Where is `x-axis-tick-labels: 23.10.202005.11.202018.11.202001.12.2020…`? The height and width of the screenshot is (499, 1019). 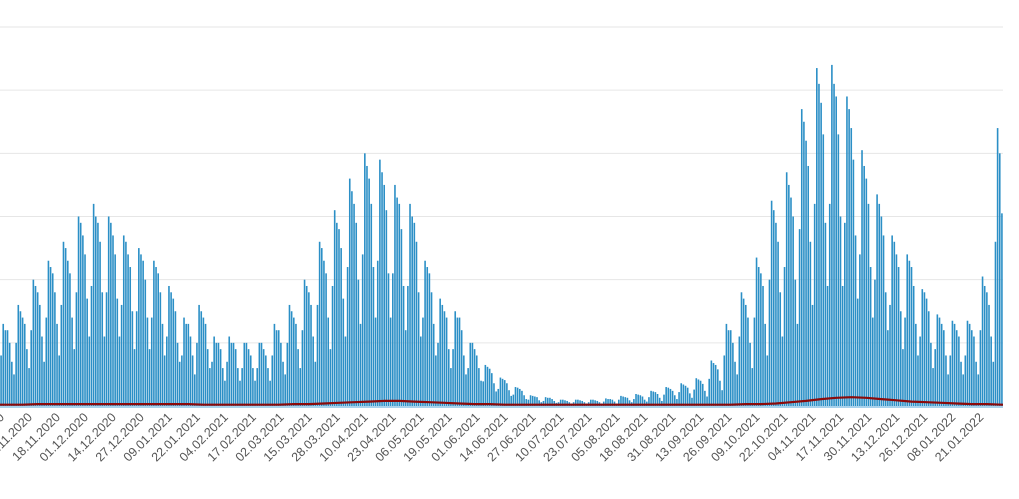 x-axis-tick-labels: 23.10.202005.11.202018.11.202001.12.2020… is located at coordinates (493, 437).